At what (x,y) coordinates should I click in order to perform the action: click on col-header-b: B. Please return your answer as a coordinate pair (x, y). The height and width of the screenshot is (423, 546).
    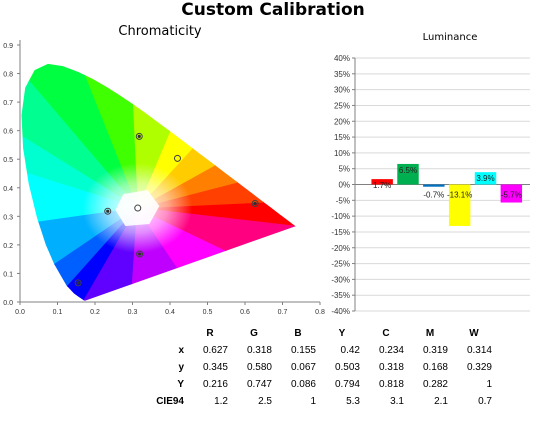
    Looking at the image, I should click on (298, 333).